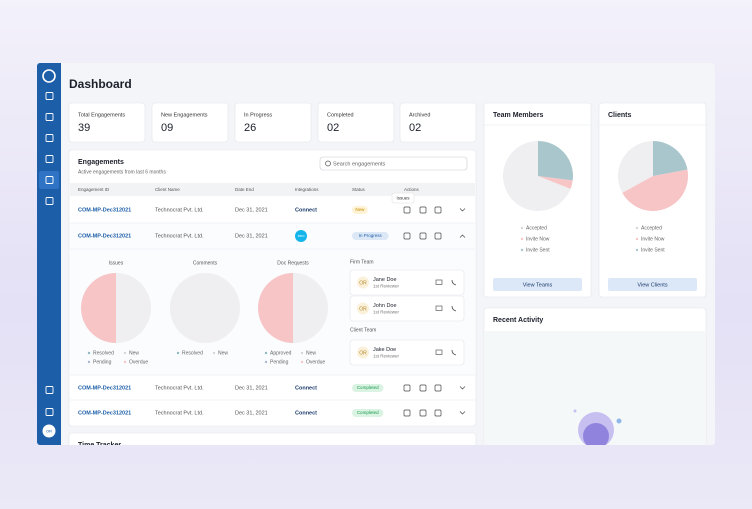 Image resolution: width=752 pixels, height=509 pixels. I want to click on button-label: View Clients, so click(652, 285).